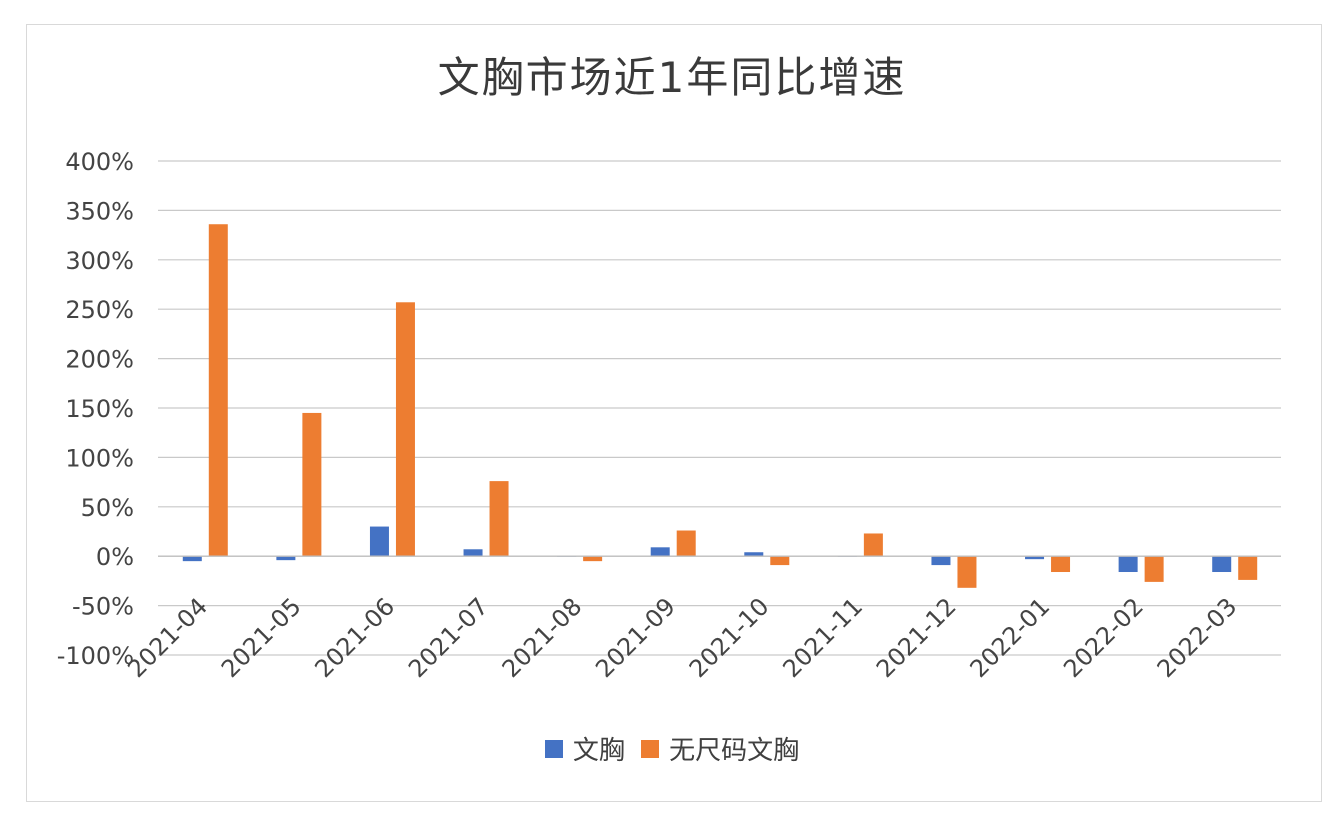 This screenshot has height=822, width=1344. Describe the element at coordinates (107, 508) in the screenshot. I see `y-tick-label: 50%` at that location.